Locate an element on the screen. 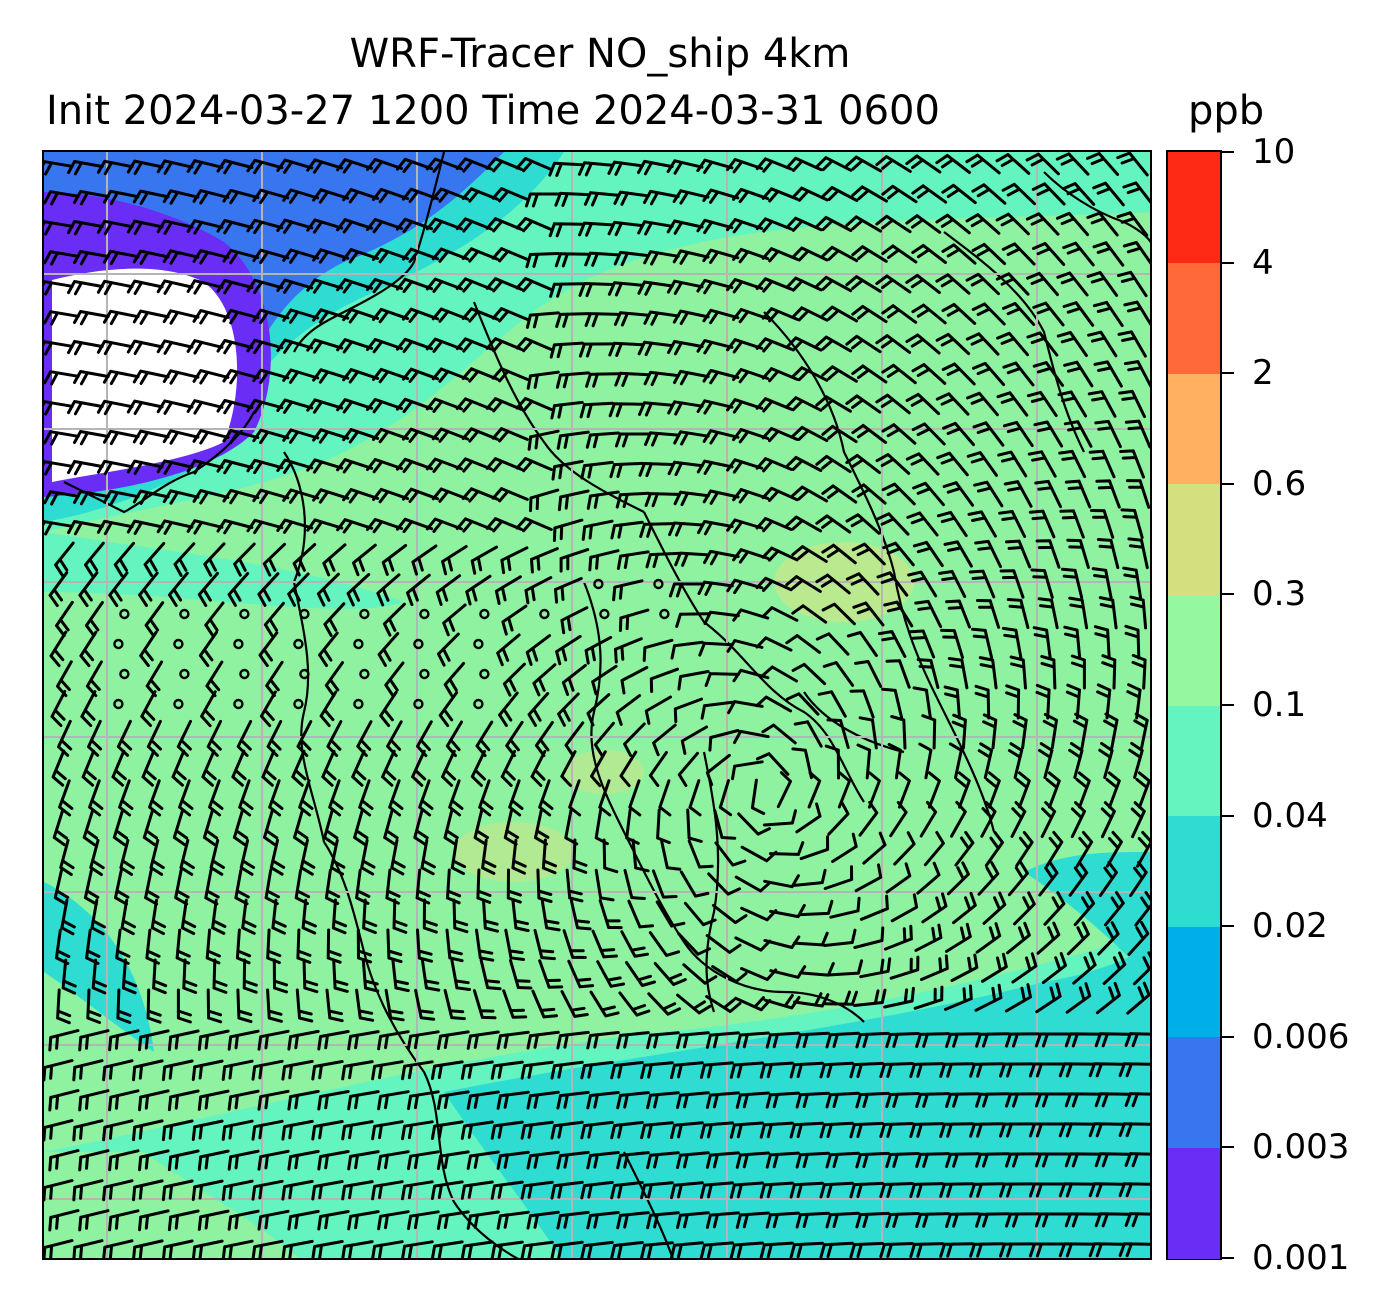 The image size is (1400, 1313). colorbar-tick-label: 0.02 is located at coordinates (1290, 926).